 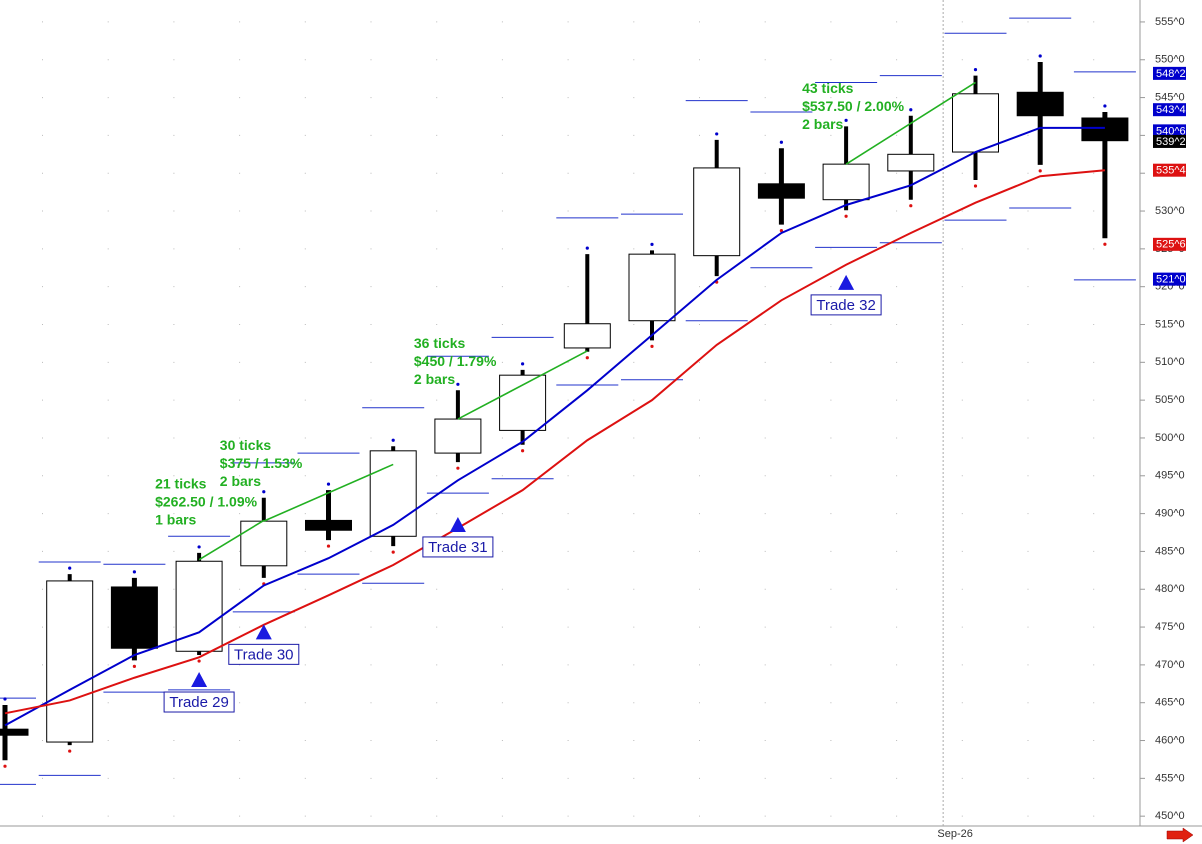 What do you see at coordinates (1170, 778) in the screenshot?
I see `y-tick-label: 455^0` at bounding box center [1170, 778].